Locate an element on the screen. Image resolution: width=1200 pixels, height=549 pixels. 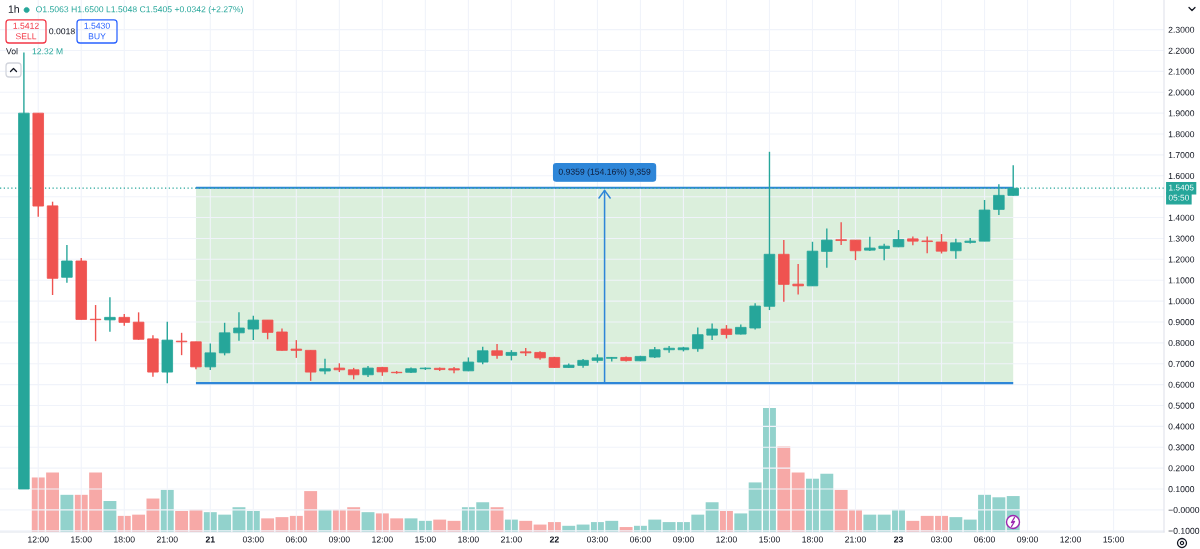
y-tick-label: 0.7000 is located at coordinates (1181, 363).